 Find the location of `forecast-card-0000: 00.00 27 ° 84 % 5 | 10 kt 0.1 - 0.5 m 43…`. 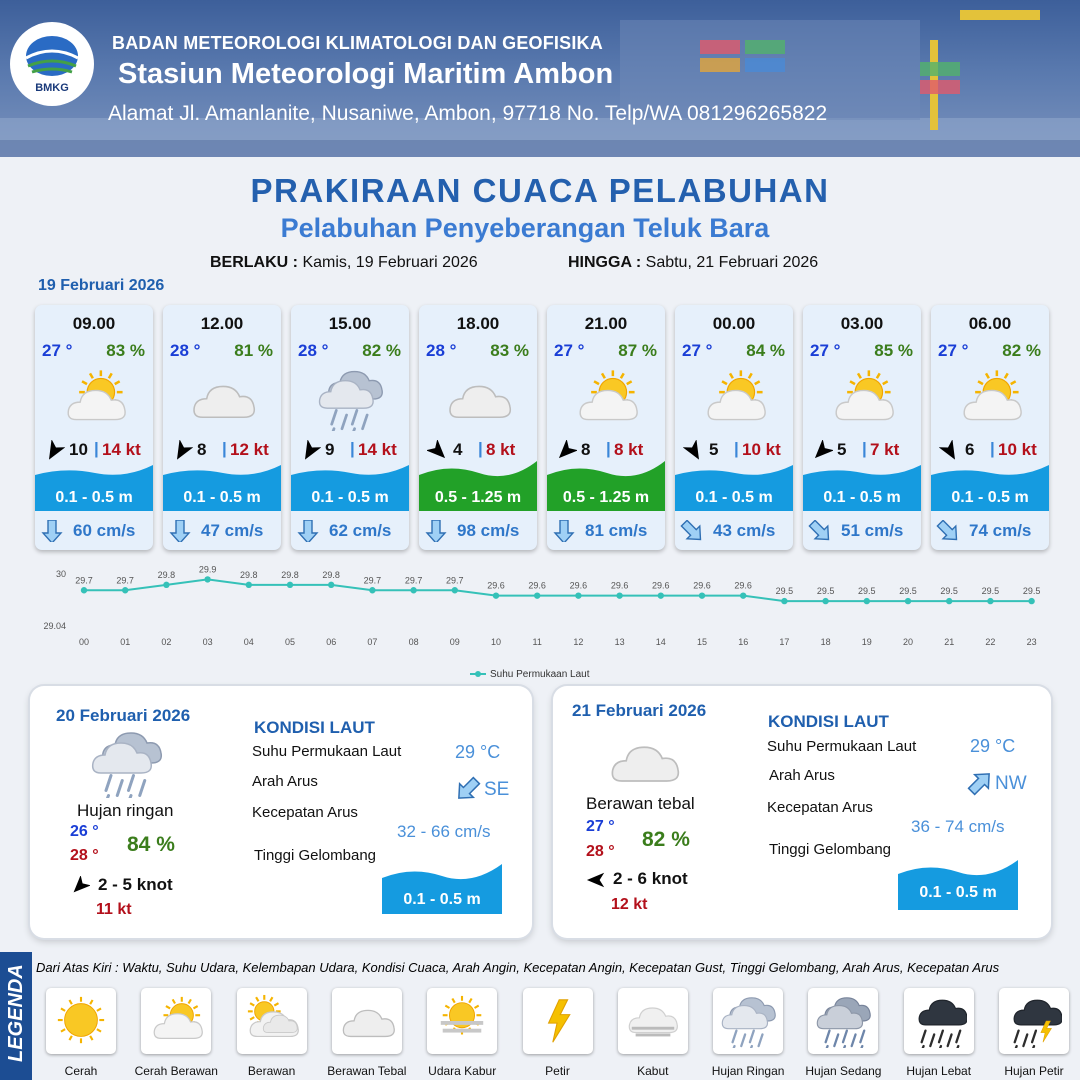

forecast-card-0000: 00.00 27 ° 84 % 5 | 10 kt 0.1 - 0.5 m 43… is located at coordinates (734, 427).